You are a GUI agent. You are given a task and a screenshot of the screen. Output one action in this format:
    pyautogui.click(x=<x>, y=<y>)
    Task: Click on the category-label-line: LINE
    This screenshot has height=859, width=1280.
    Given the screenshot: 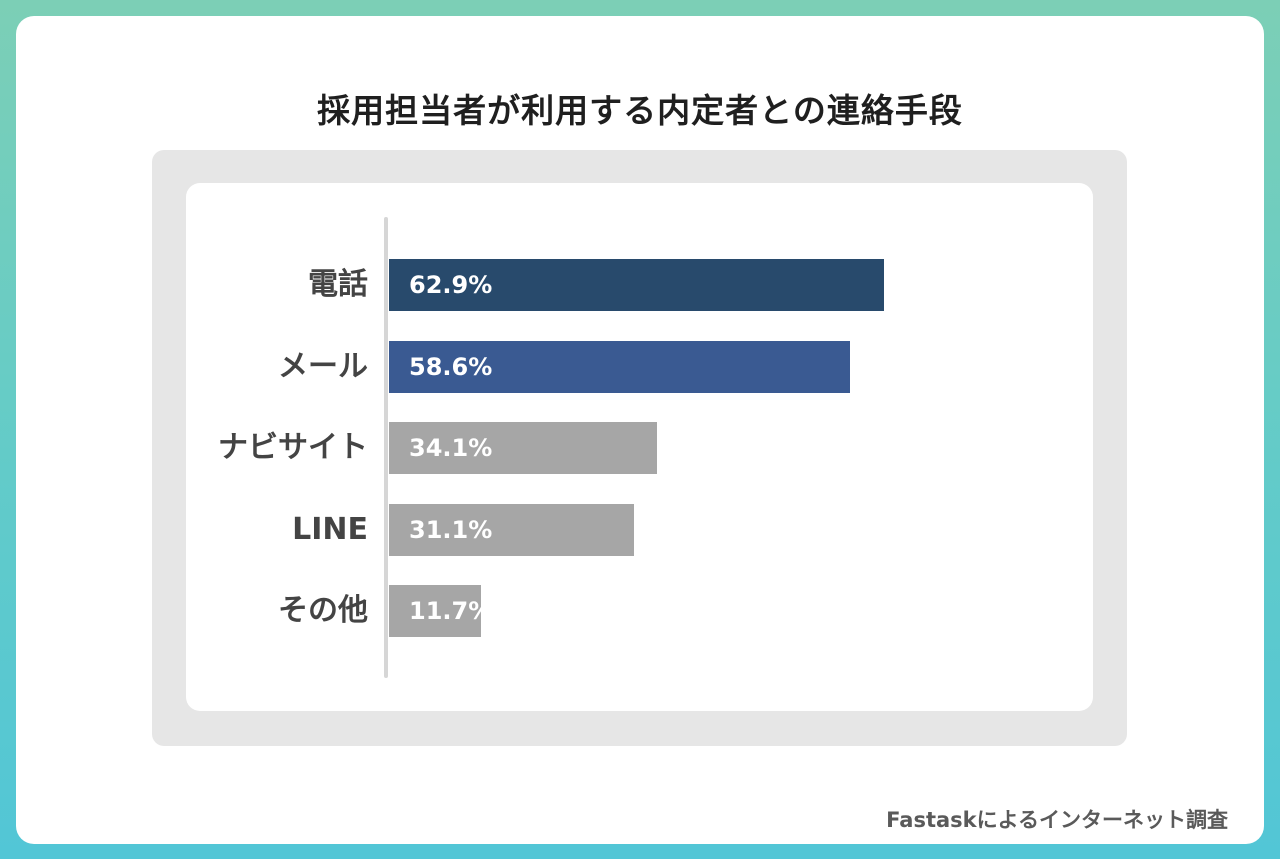 What is the action you would take?
    pyautogui.click(x=330, y=529)
    